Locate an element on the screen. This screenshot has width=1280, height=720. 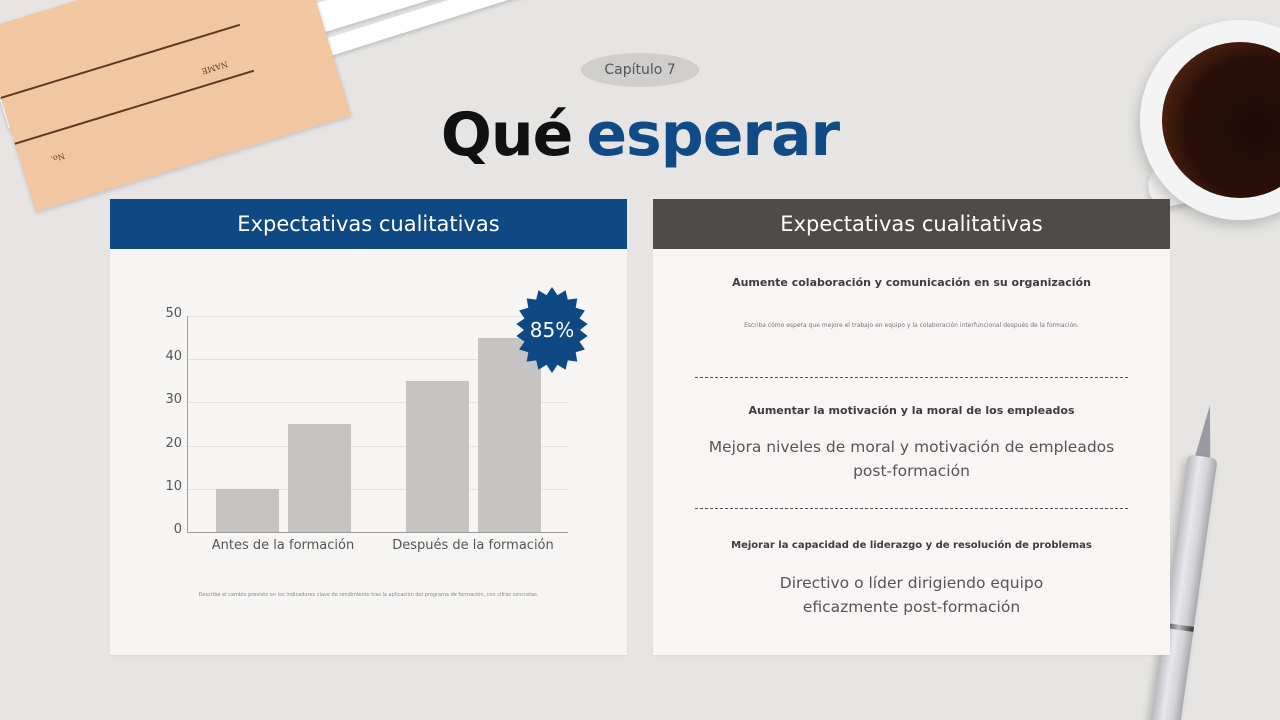
page-title: Qué esperar is located at coordinates (640, 135).